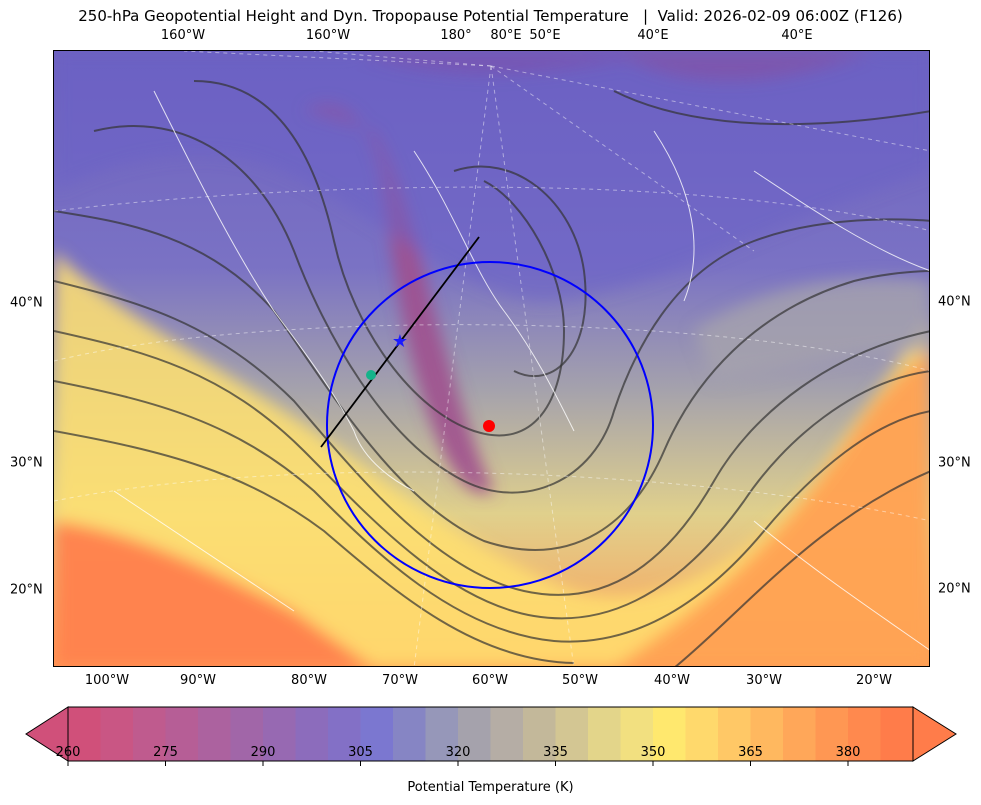 The width and height of the screenshot is (981, 805). I want to click on left-lat-label: 40°N, so click(26, 303).